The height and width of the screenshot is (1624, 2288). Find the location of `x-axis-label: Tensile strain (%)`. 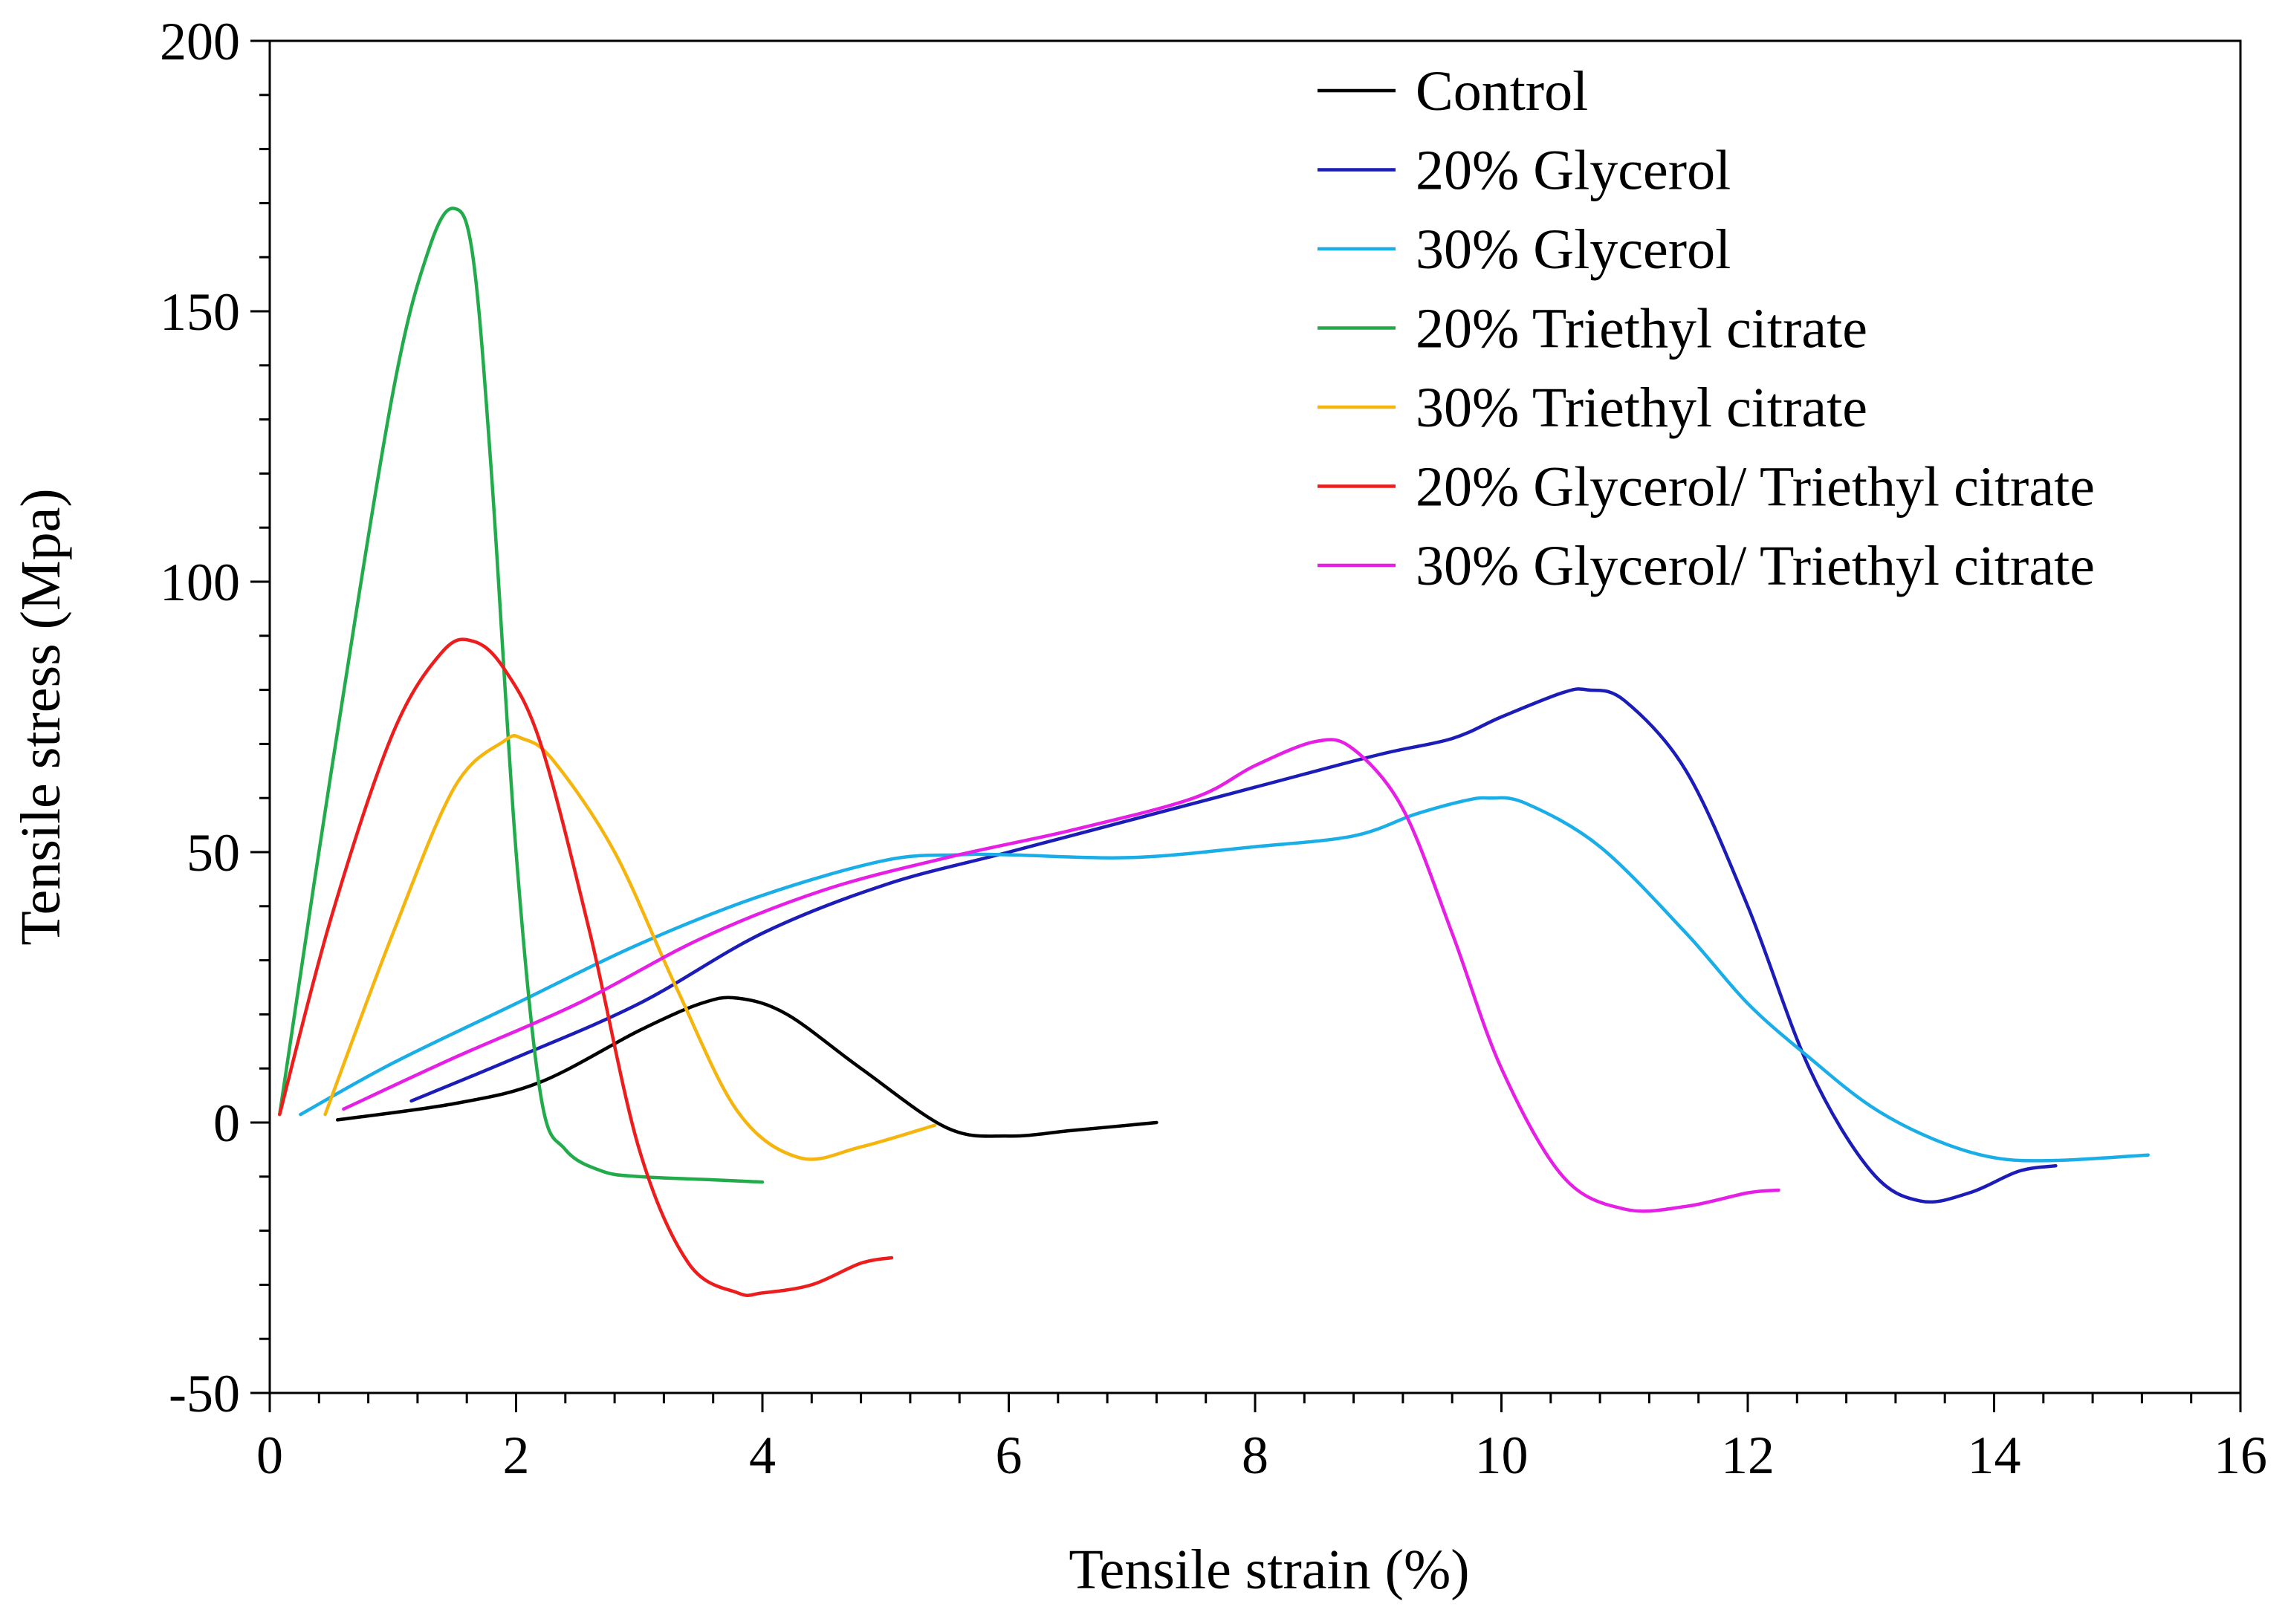

x-axis-label: Tensile strain (%) is located at coordinates (1269, 1570).